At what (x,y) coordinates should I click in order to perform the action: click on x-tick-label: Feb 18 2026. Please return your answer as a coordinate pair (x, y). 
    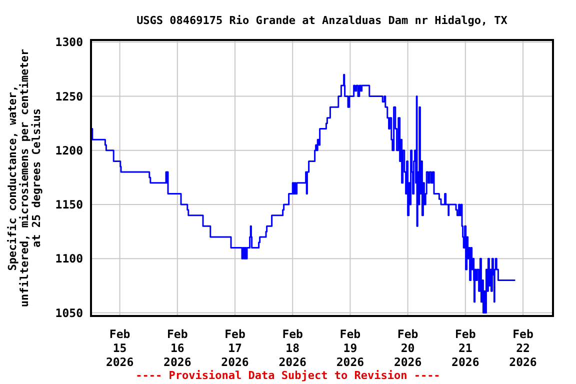
    Looking at the image, I should click on (292, 348).